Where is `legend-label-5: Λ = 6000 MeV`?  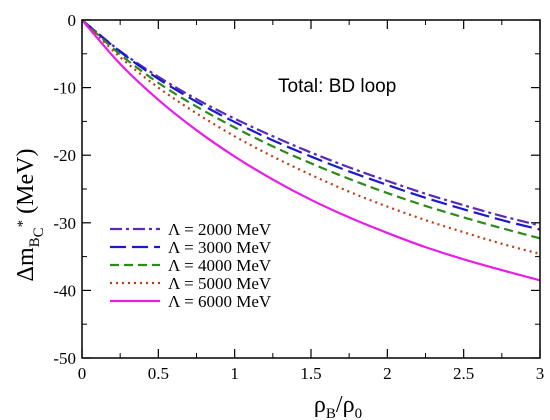
legend-label-5: Λ = 6000 MeV is located at coordinates (220, 301).